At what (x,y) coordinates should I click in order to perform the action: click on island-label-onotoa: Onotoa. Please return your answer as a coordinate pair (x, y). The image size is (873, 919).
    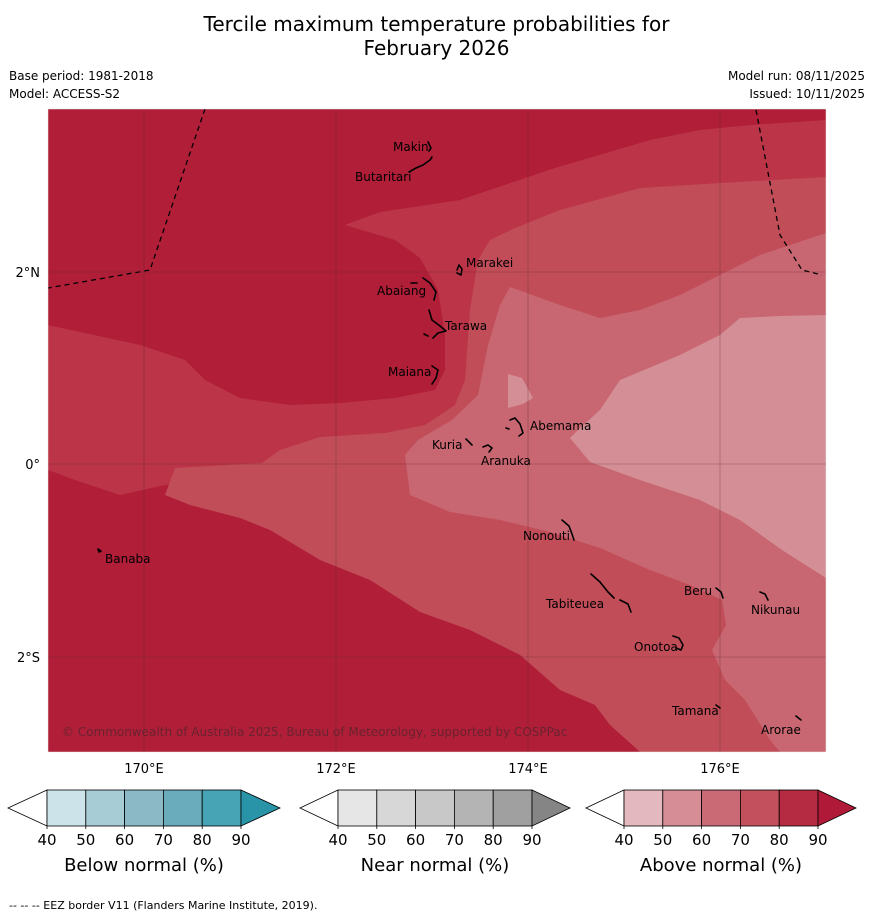
    Looking at the image, I should click on (656, 647).